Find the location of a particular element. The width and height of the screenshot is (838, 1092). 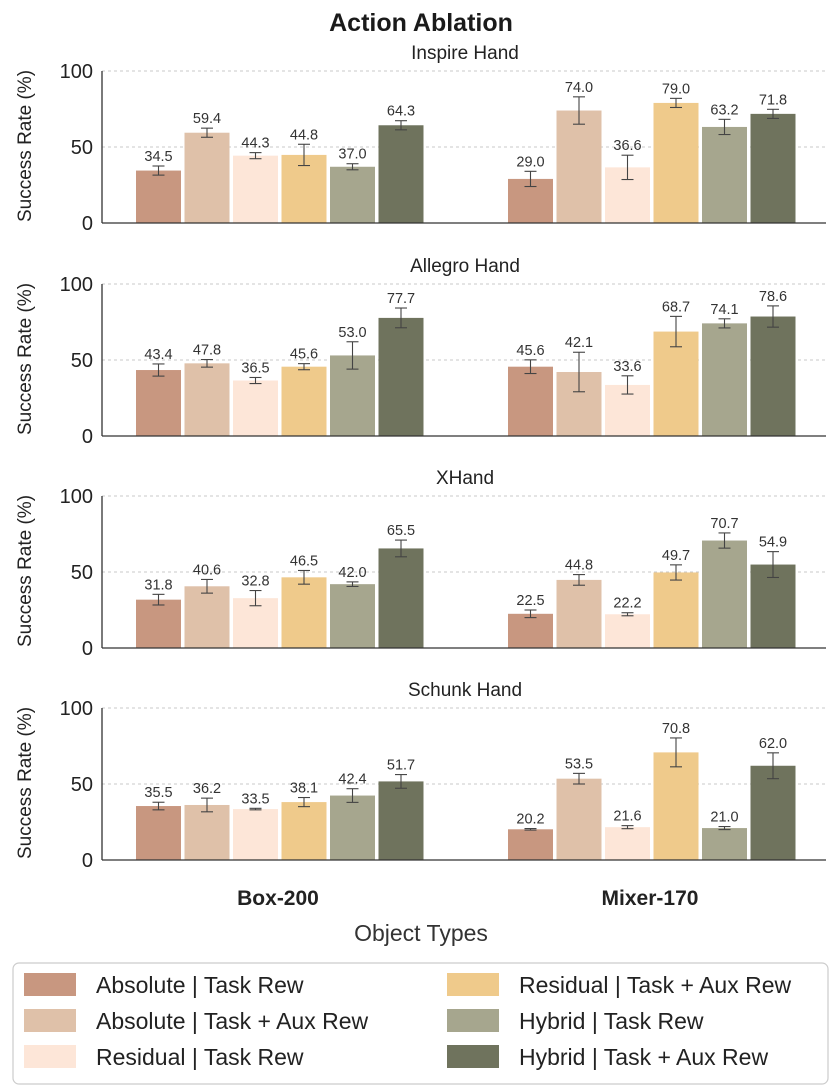

legend-item-residual-task-aux-rew: Residual | Task + Aux Rew is located at coordinates (619, 985).